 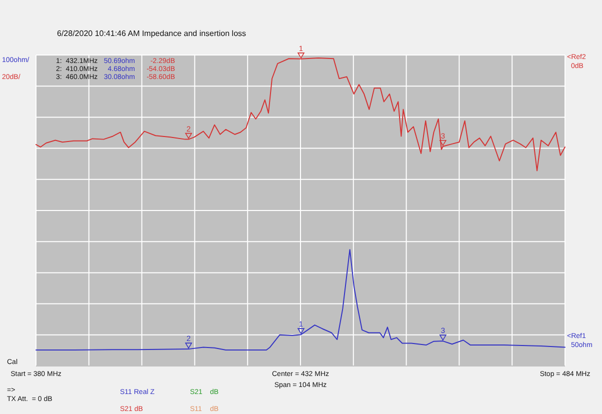 I want to click on chart-title: 6/28/2020 10:41:46 AM Impedance and insertion loss, so click(x=151, y=33).